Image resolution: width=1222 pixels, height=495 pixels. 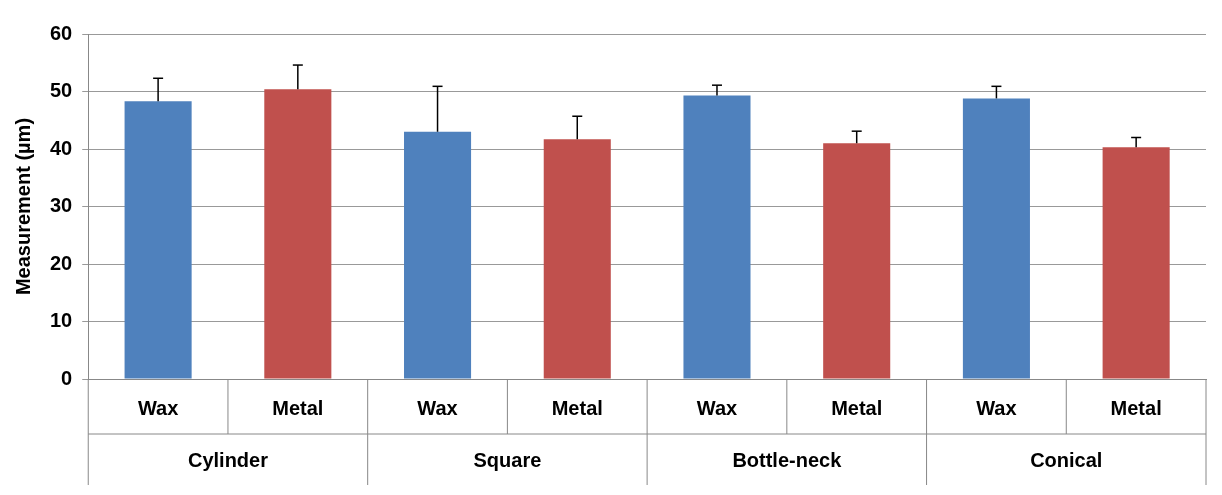 What do you see at coordinates (61, 147) in the screenshot?
I see `y-tick-label: 40` at bounding box center [61, 147].